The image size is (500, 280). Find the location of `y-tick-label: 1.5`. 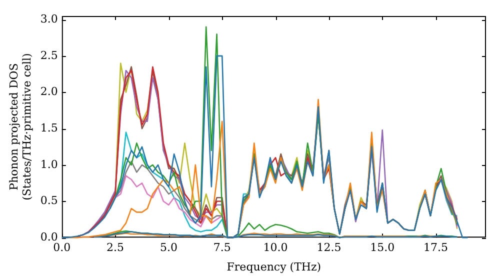

y-tick-label: 1.5 is located at coordinates (49, 127).